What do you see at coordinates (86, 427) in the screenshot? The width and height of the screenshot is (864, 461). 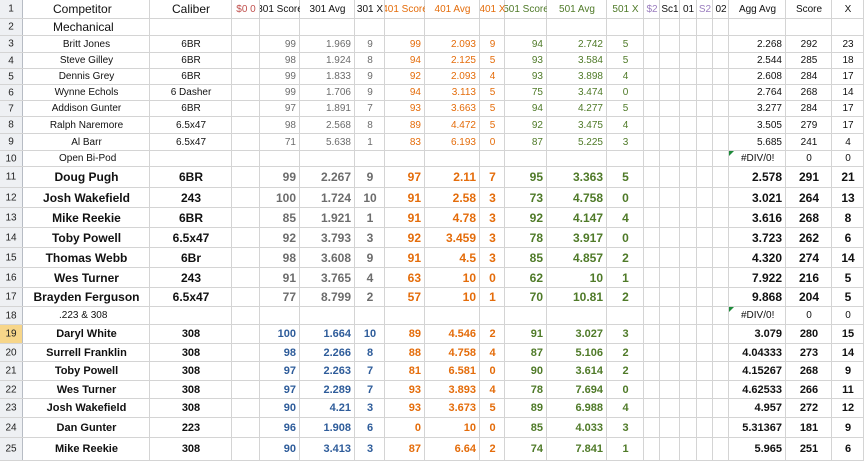 I see `cell-name: Dan Gunter` at bounding box center [86, 427].